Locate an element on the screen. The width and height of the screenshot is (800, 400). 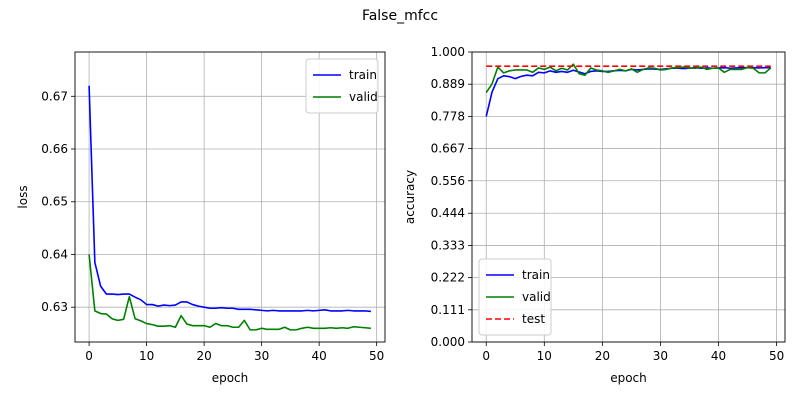
y-tick-label: 0.66 is located at coordinates (54, 149).